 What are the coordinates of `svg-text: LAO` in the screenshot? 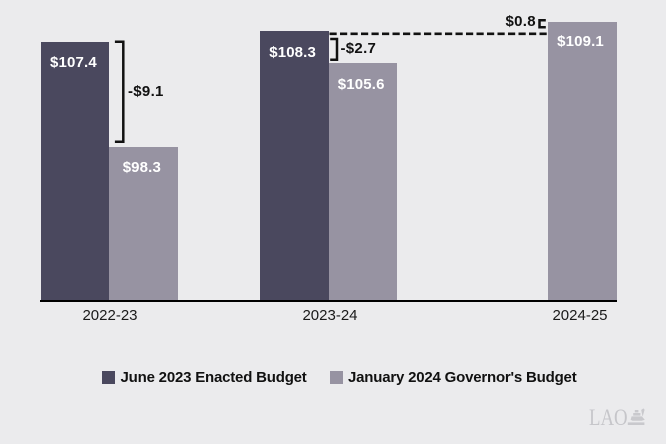 It's located at (608, 418).